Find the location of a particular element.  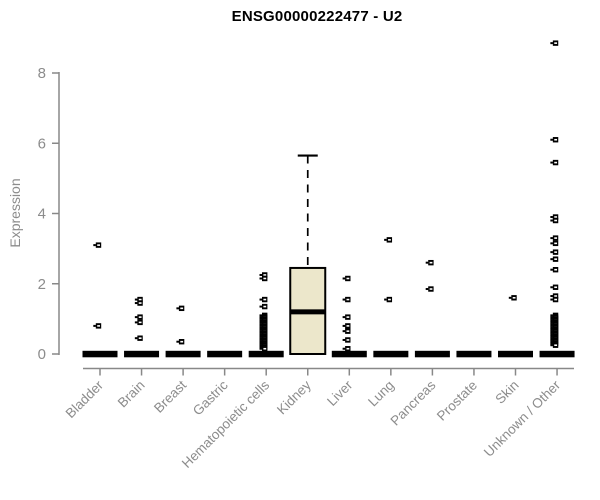

y-tick-label: 2 is located at coordinates (42, 284).